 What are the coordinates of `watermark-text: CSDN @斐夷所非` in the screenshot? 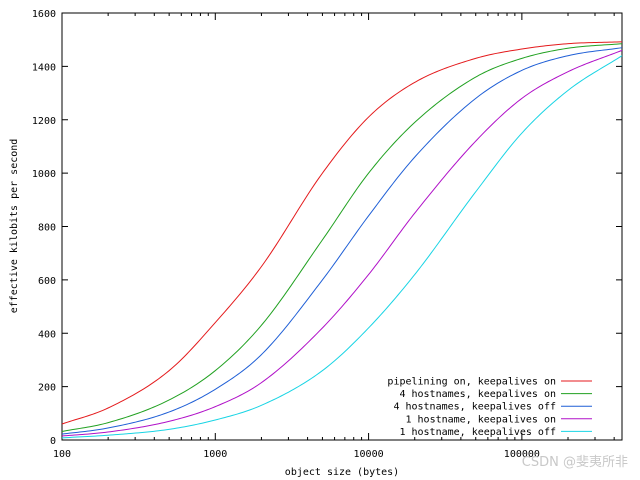 It's located at (575, 462).